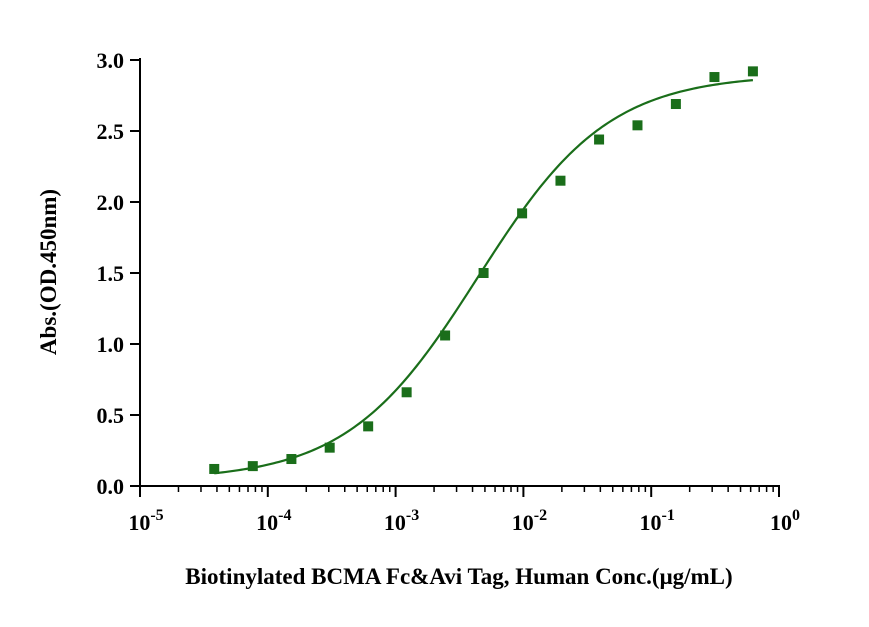 Image resolution: width=869 pixels, height=627 pixels. I want to click on x-tick-label: 10⁻², so click(529, 521).